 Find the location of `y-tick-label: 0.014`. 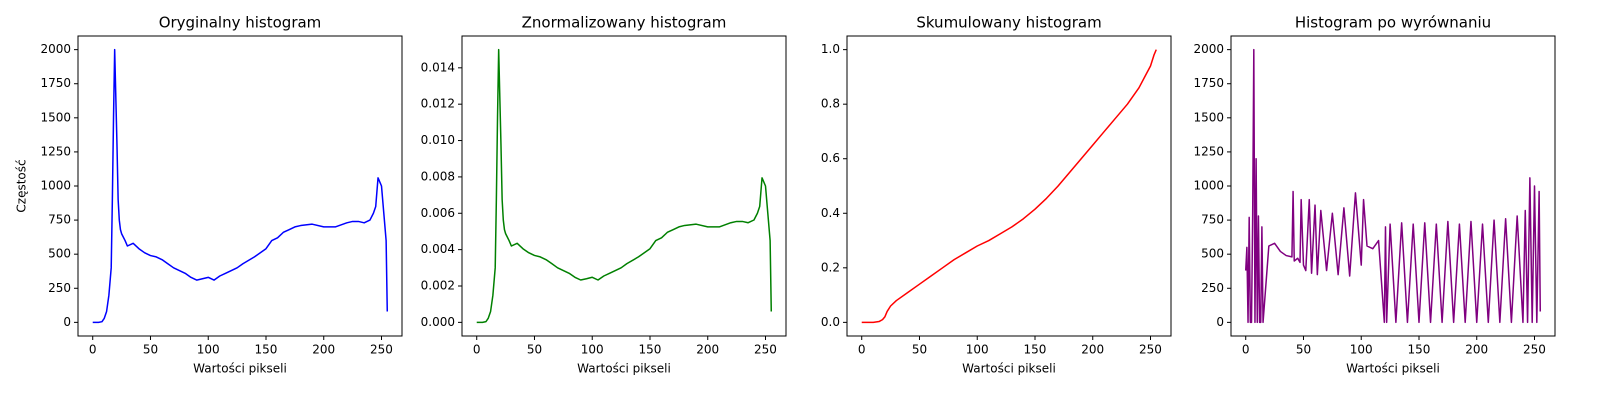

y-tick-label: 0.014 is located at coordinates (438, 67).